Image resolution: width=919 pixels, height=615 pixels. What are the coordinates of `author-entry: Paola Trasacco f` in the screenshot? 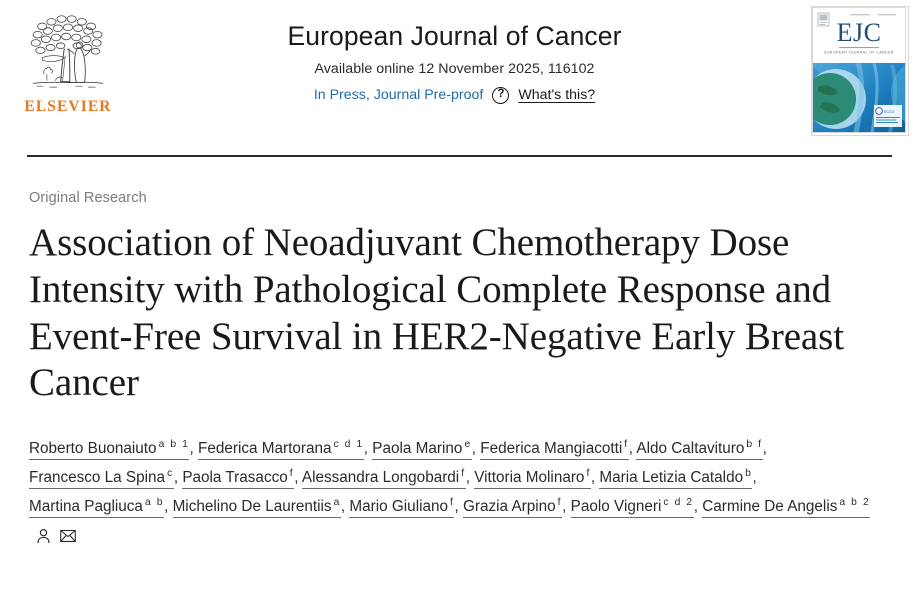 It's located at (238, 478).